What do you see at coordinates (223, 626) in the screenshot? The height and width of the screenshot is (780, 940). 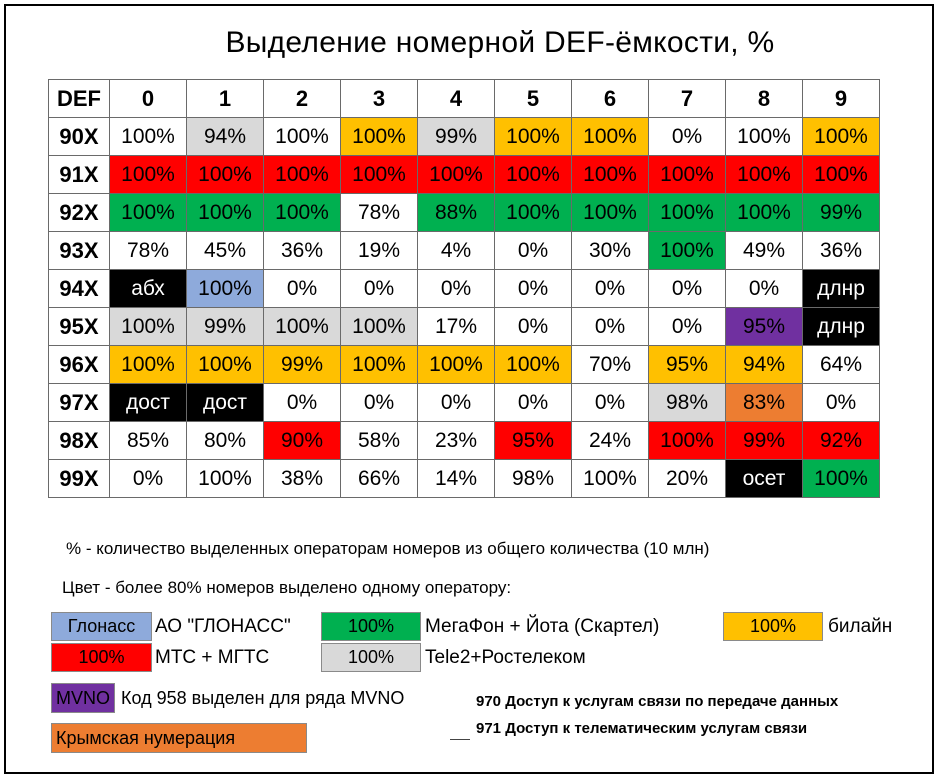 I see `legend-label-glonass: АО "ГЛОНАСС"` at bounding box center [223, 626].